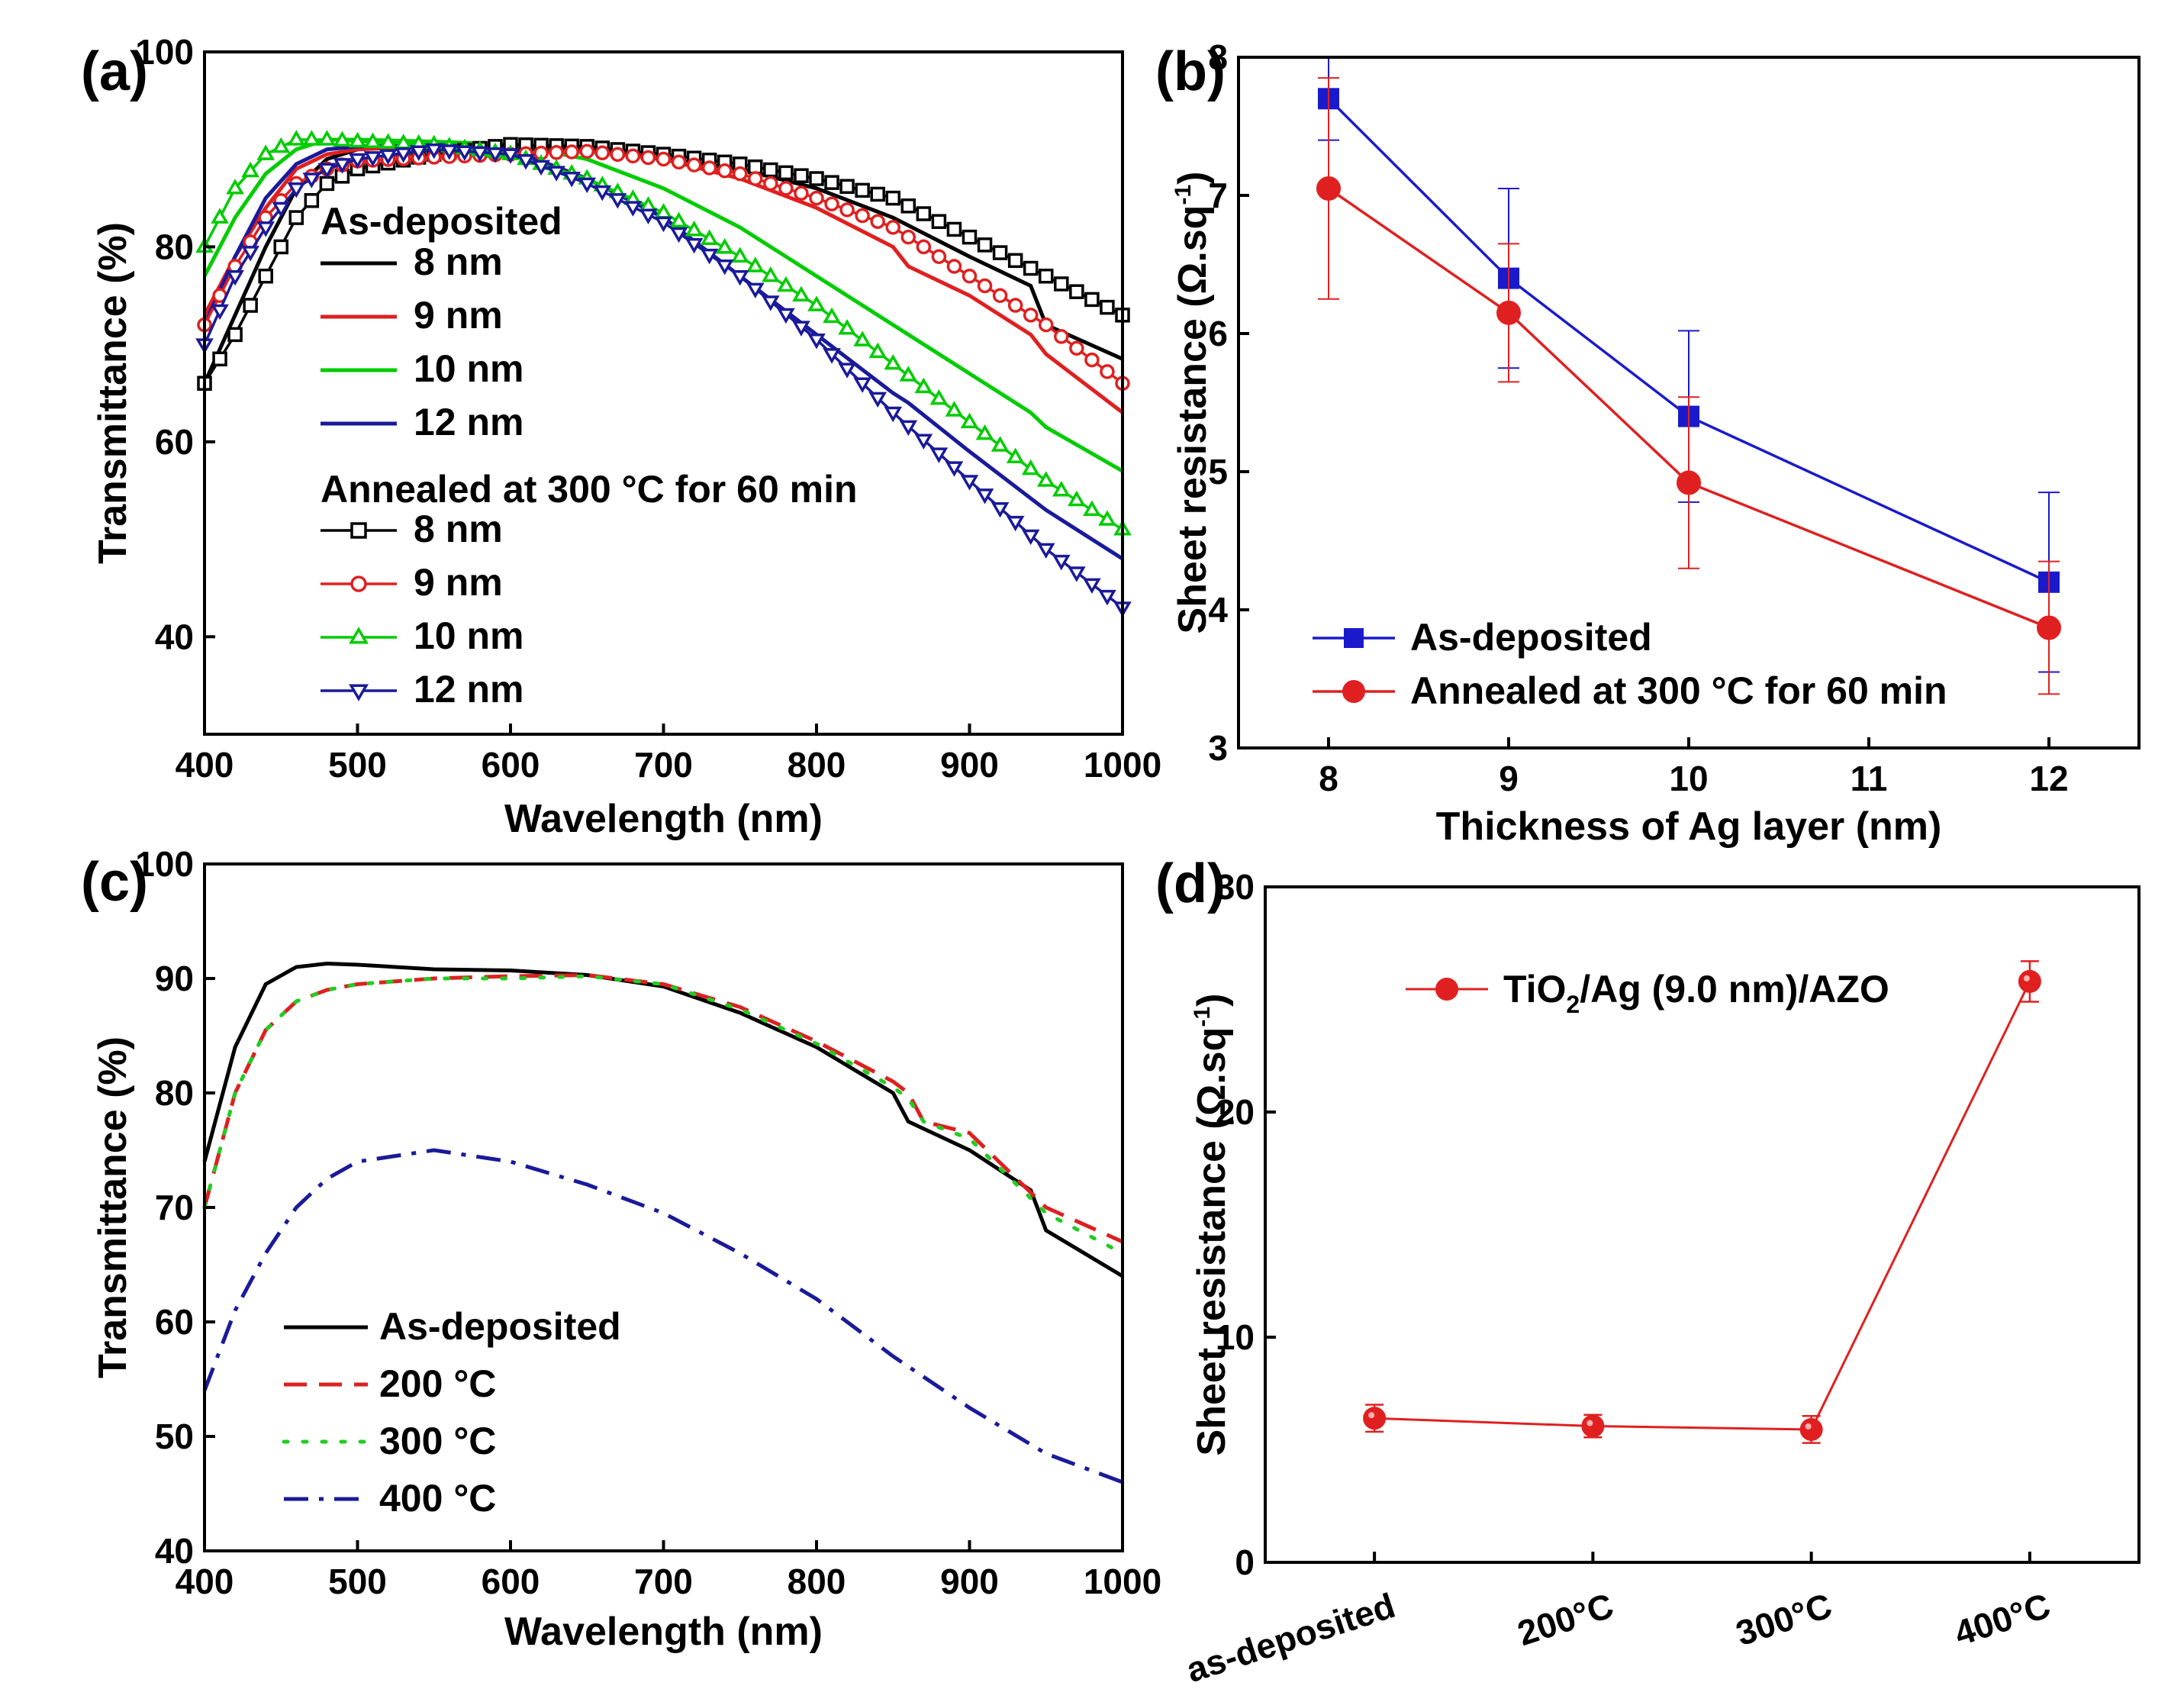 Image resolution: width=2184 pixels, height=1702 pixels. What do you see at coordinates (1193, 403) in the screenshot?
I see `y-axis-title: Sheet resistance (Ω.sq-1)` at bounding box center [1193, 403].